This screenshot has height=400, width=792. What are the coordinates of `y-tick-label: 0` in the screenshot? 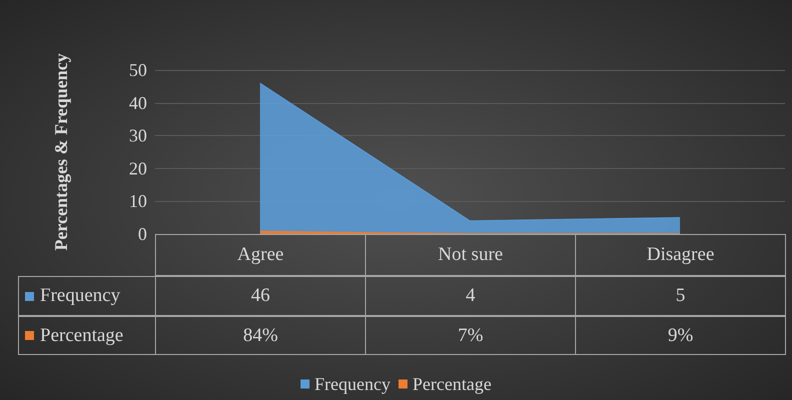 It's located at (142, 234).